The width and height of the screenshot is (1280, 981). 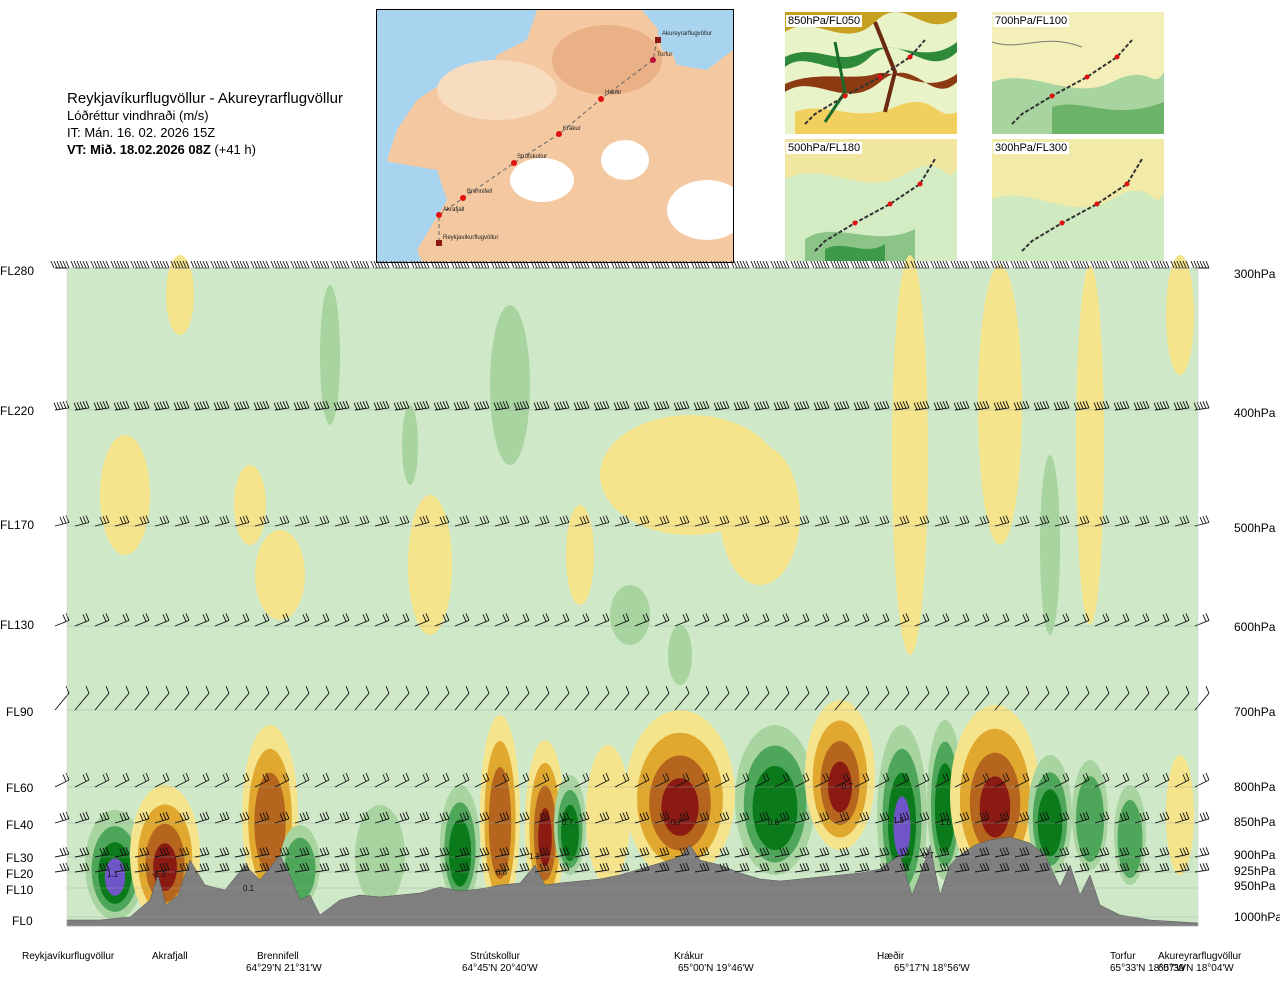 I want to click on thumb-300hpa: 300hPa/FL300, so click(x=1078, y=200).